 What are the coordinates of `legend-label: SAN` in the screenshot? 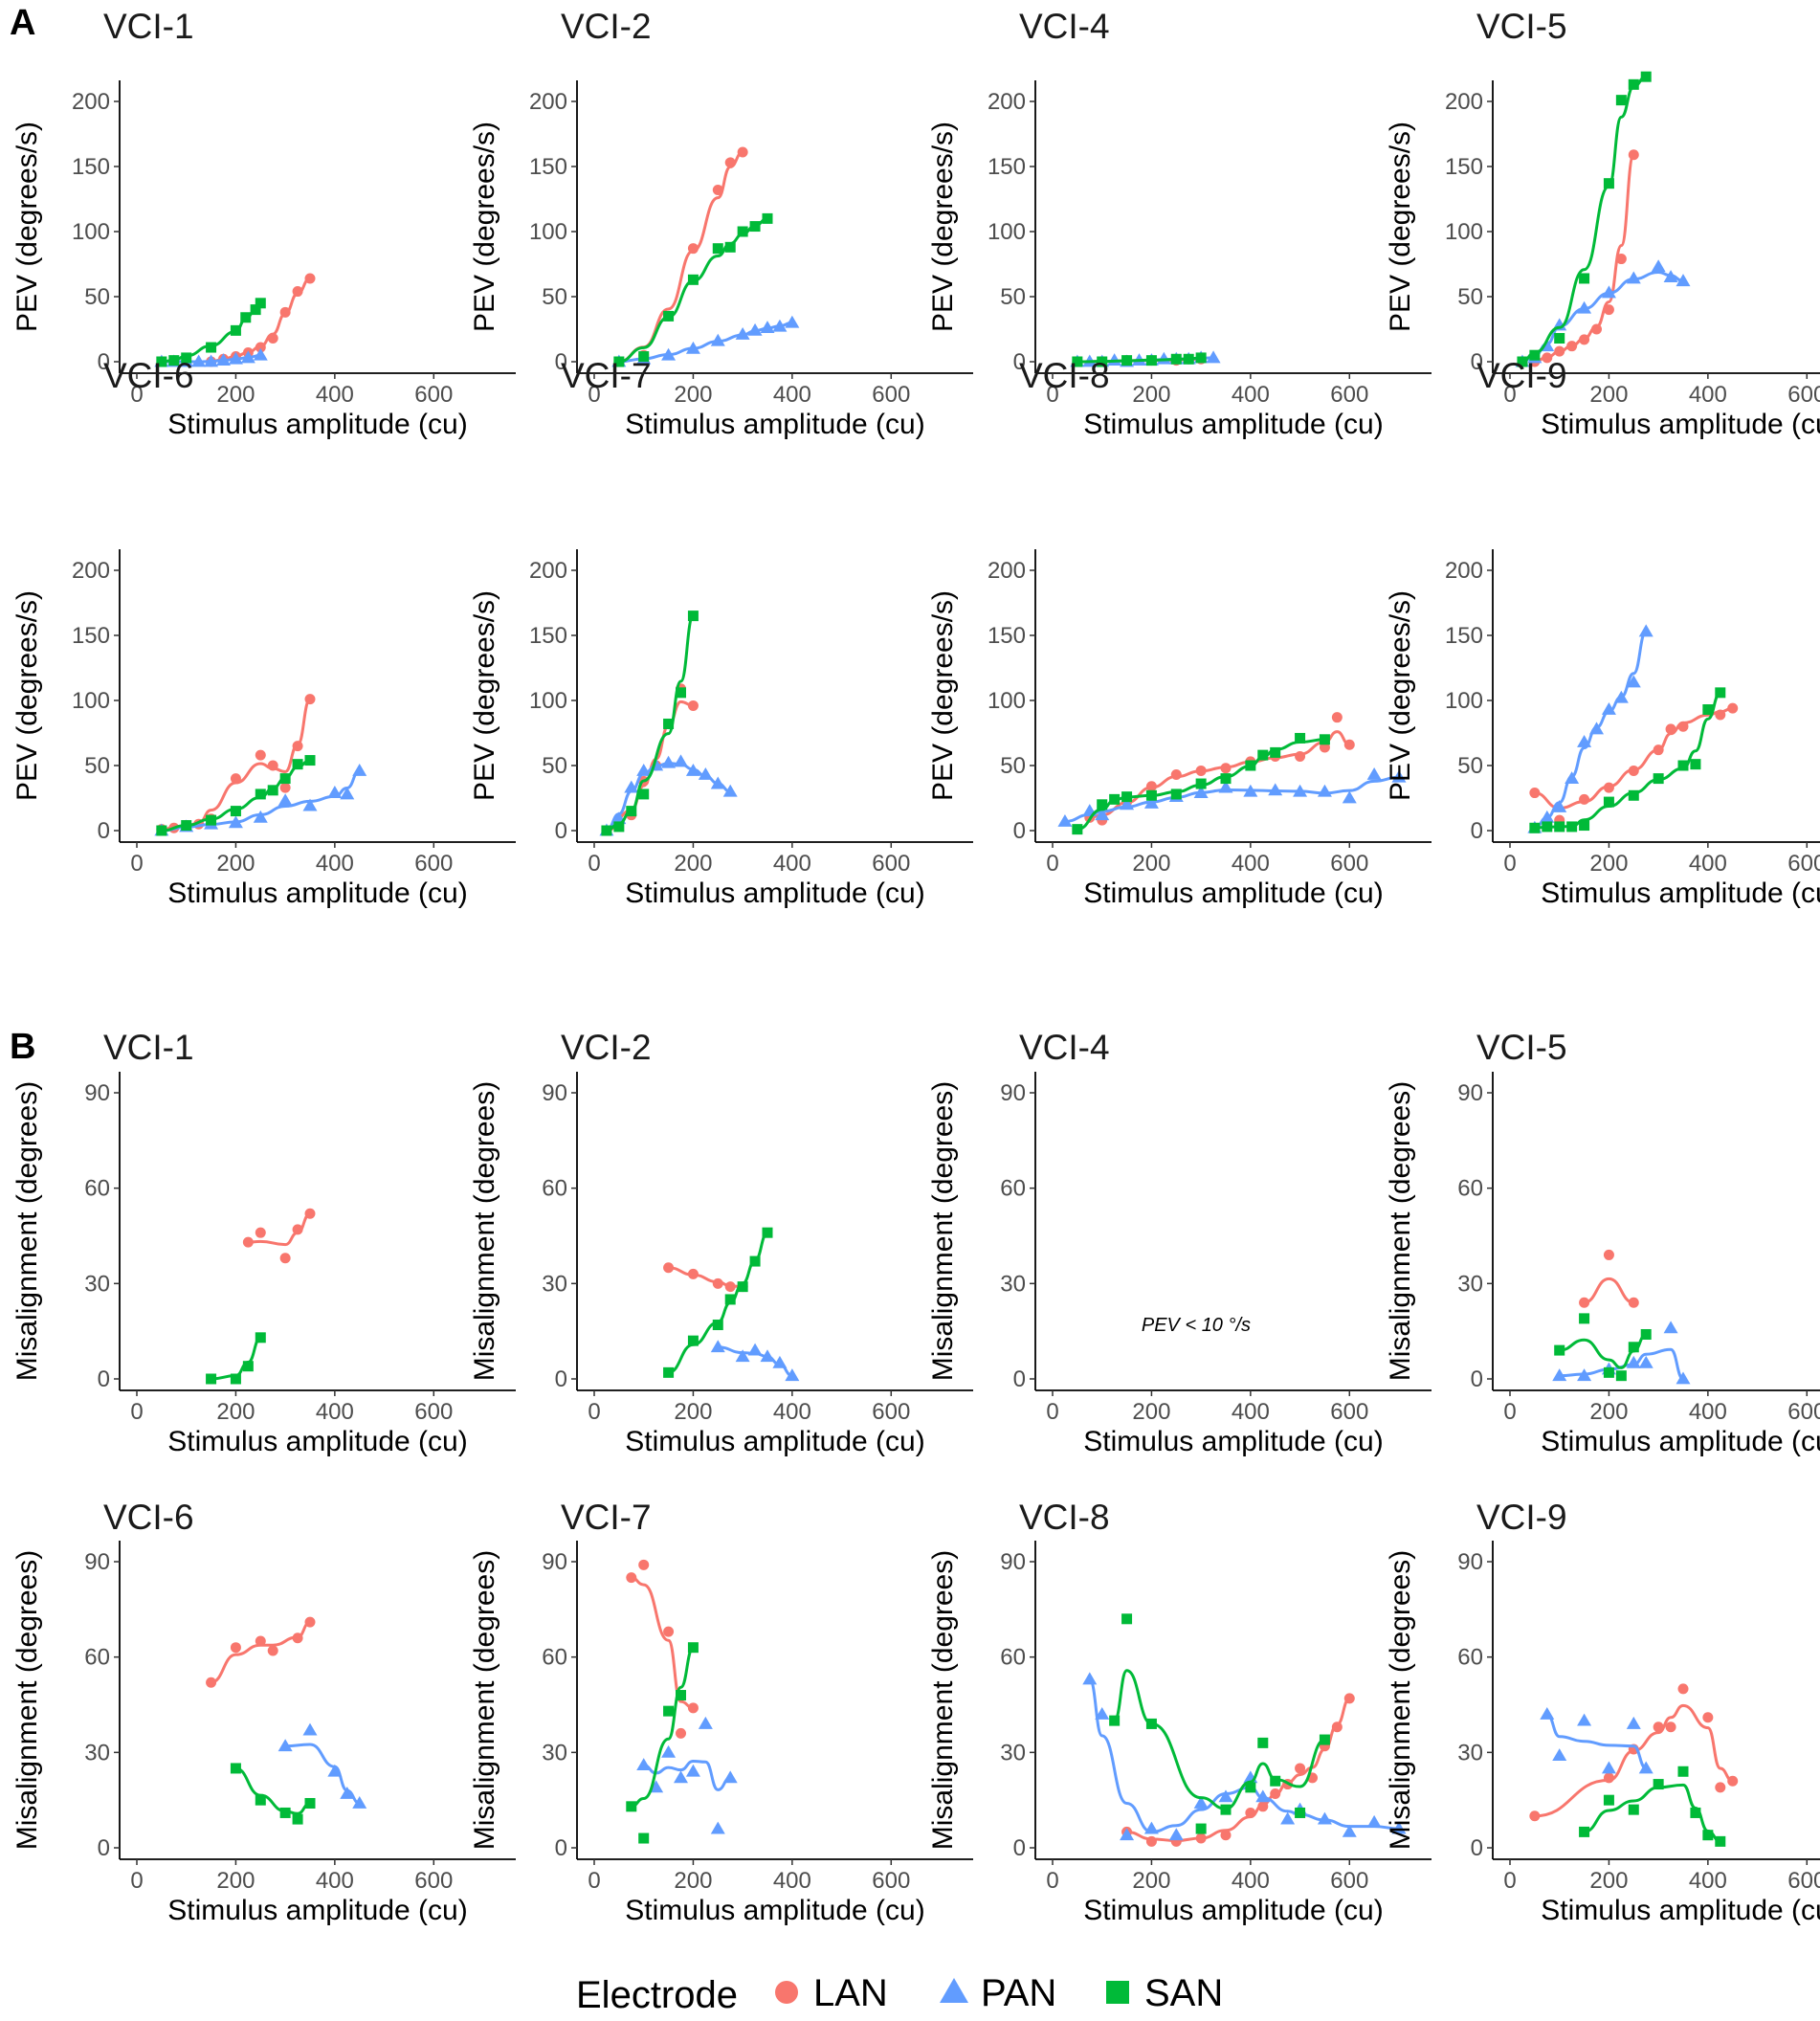 It's located at (1184, 1993).